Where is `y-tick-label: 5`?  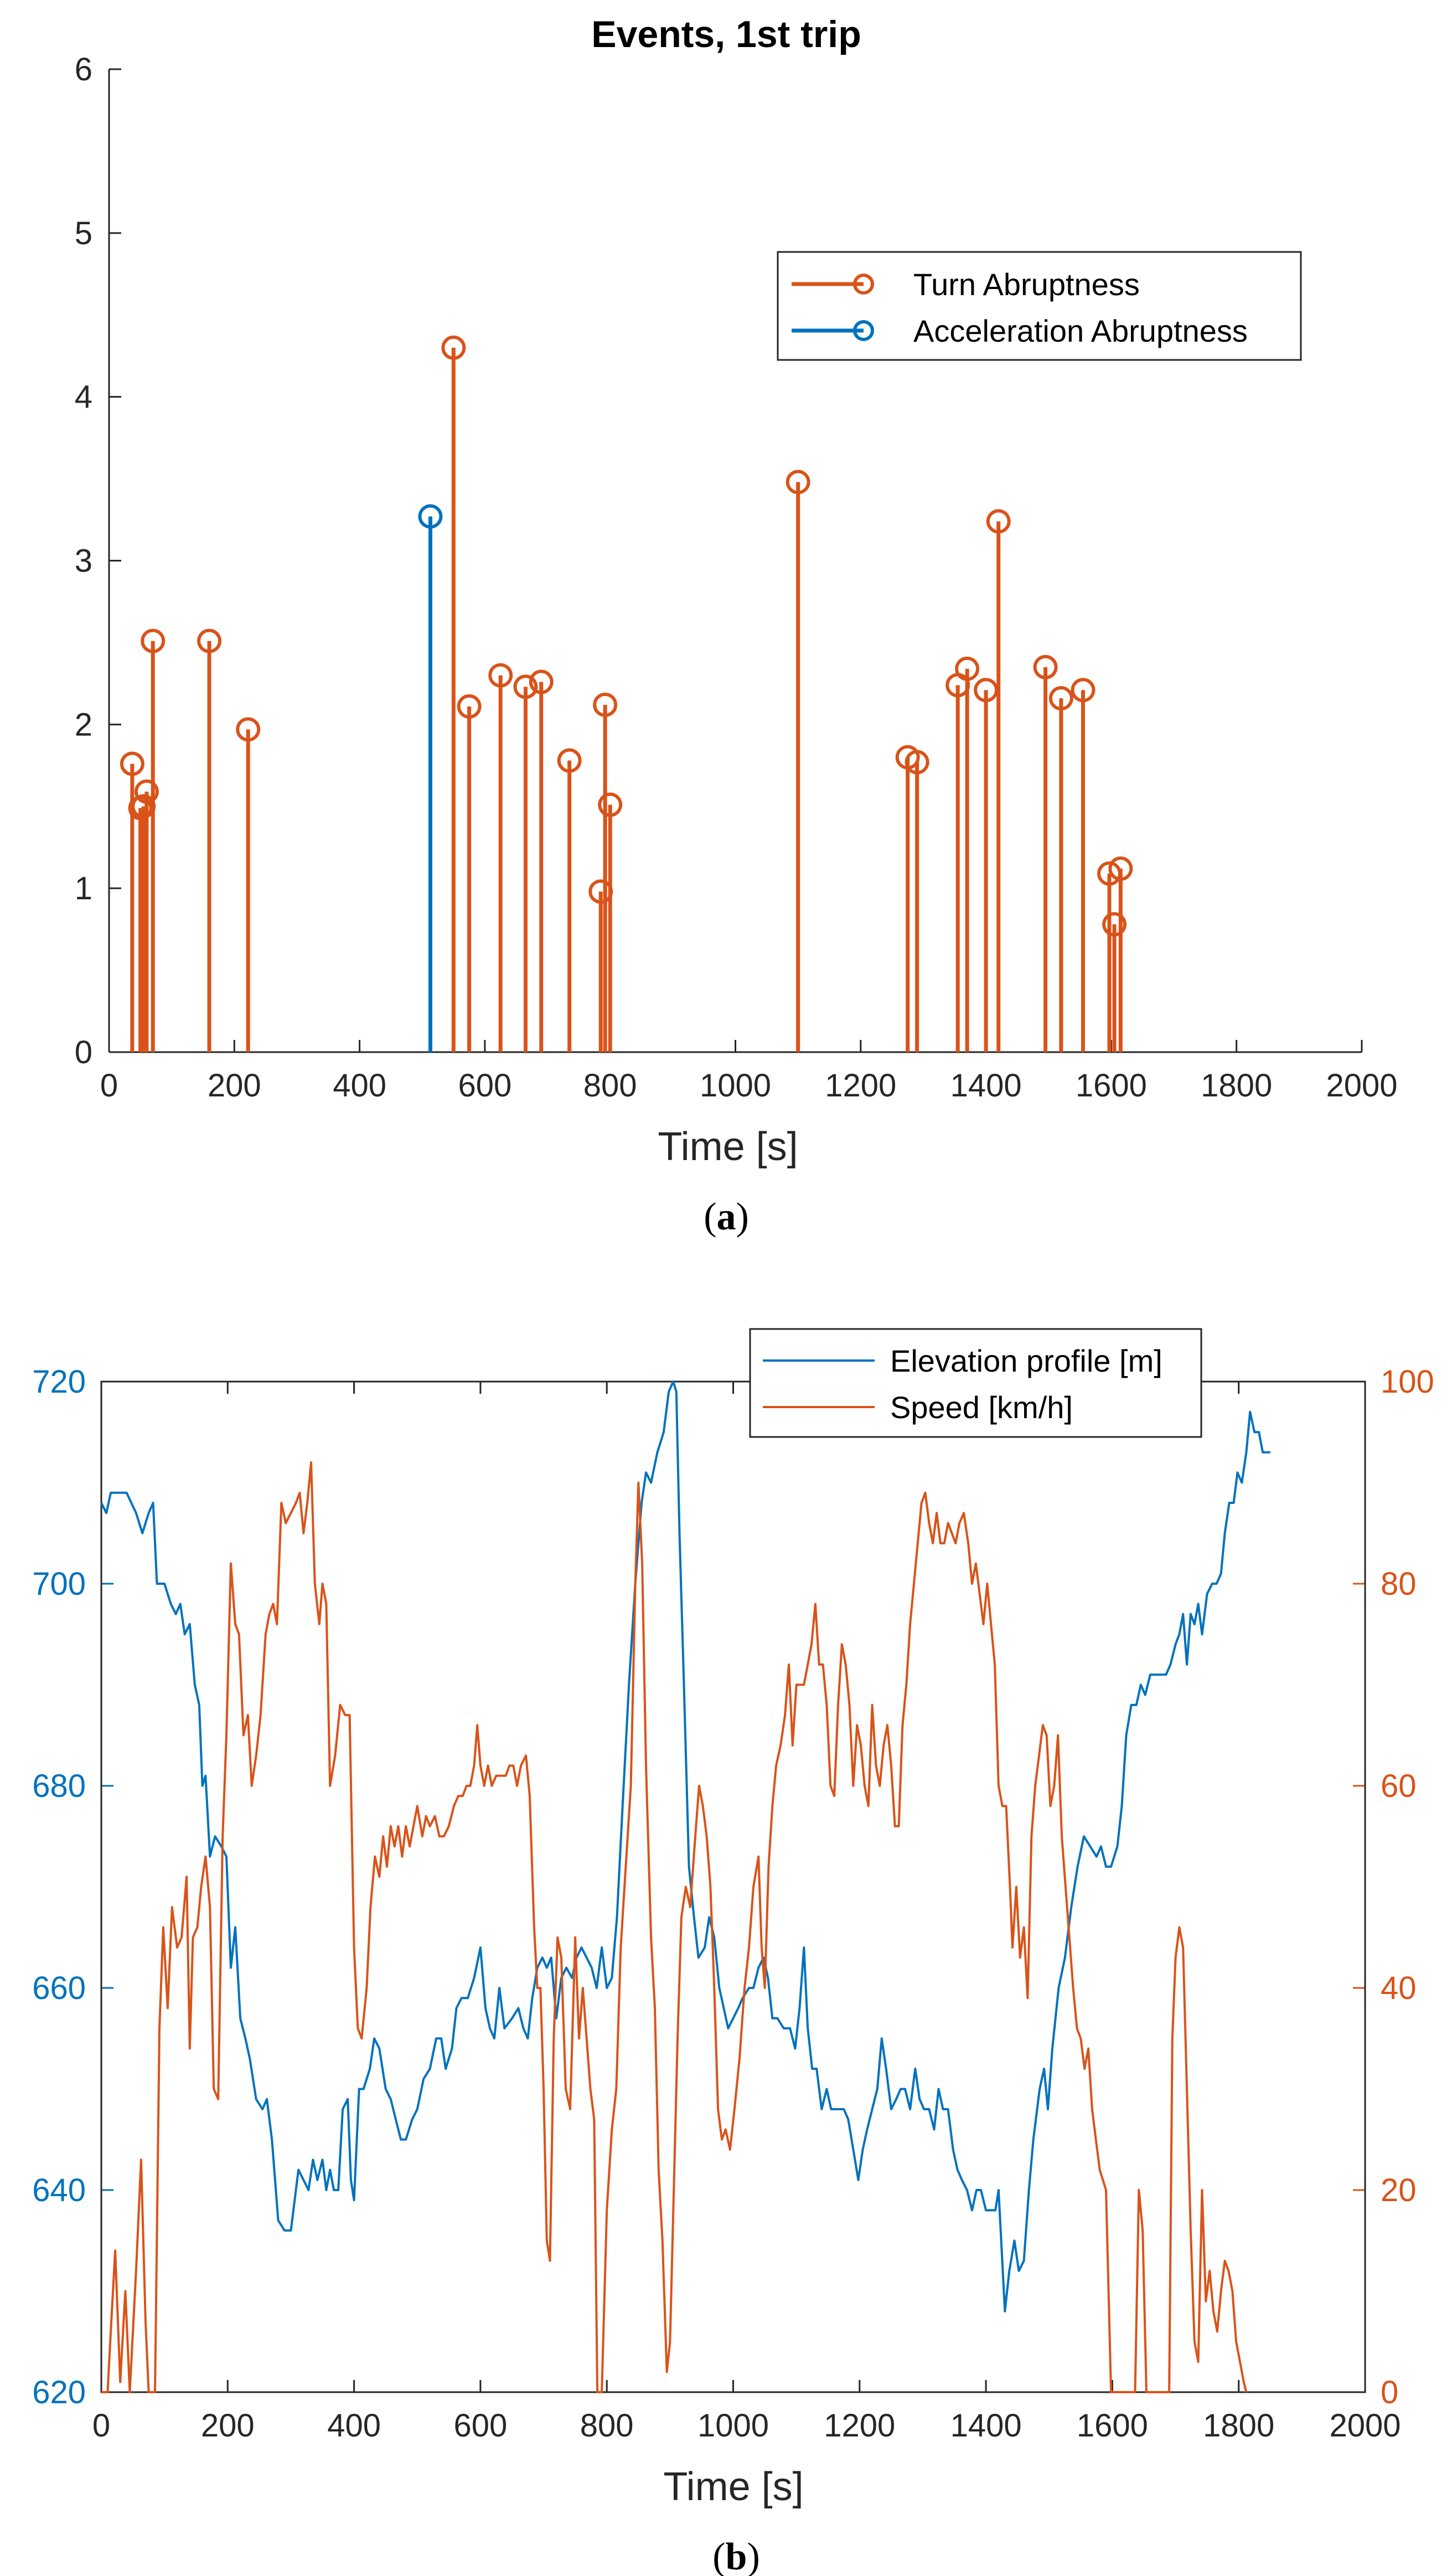
y-tick-label: 5 is located at coordinates (83, 233).